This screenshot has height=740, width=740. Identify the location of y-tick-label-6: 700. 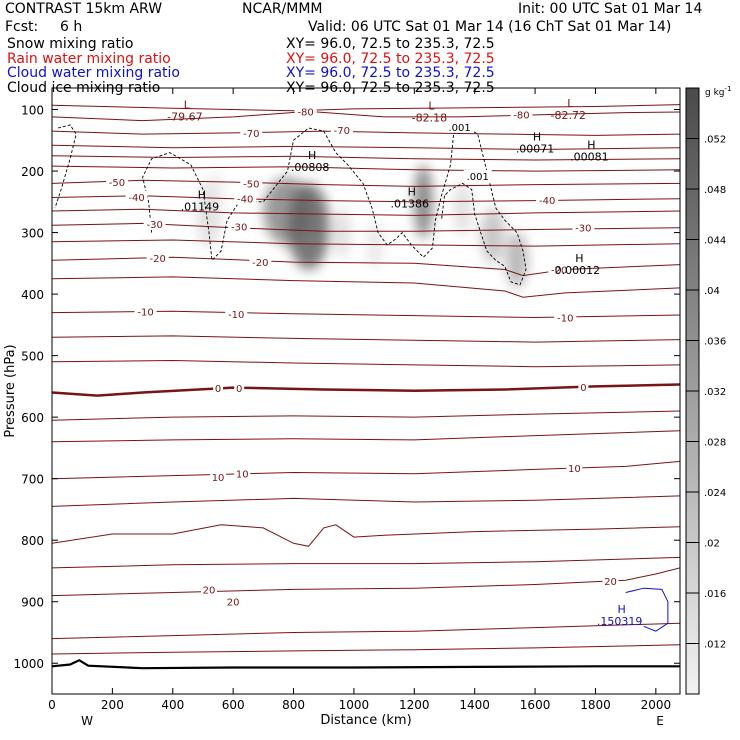
(32, 480).